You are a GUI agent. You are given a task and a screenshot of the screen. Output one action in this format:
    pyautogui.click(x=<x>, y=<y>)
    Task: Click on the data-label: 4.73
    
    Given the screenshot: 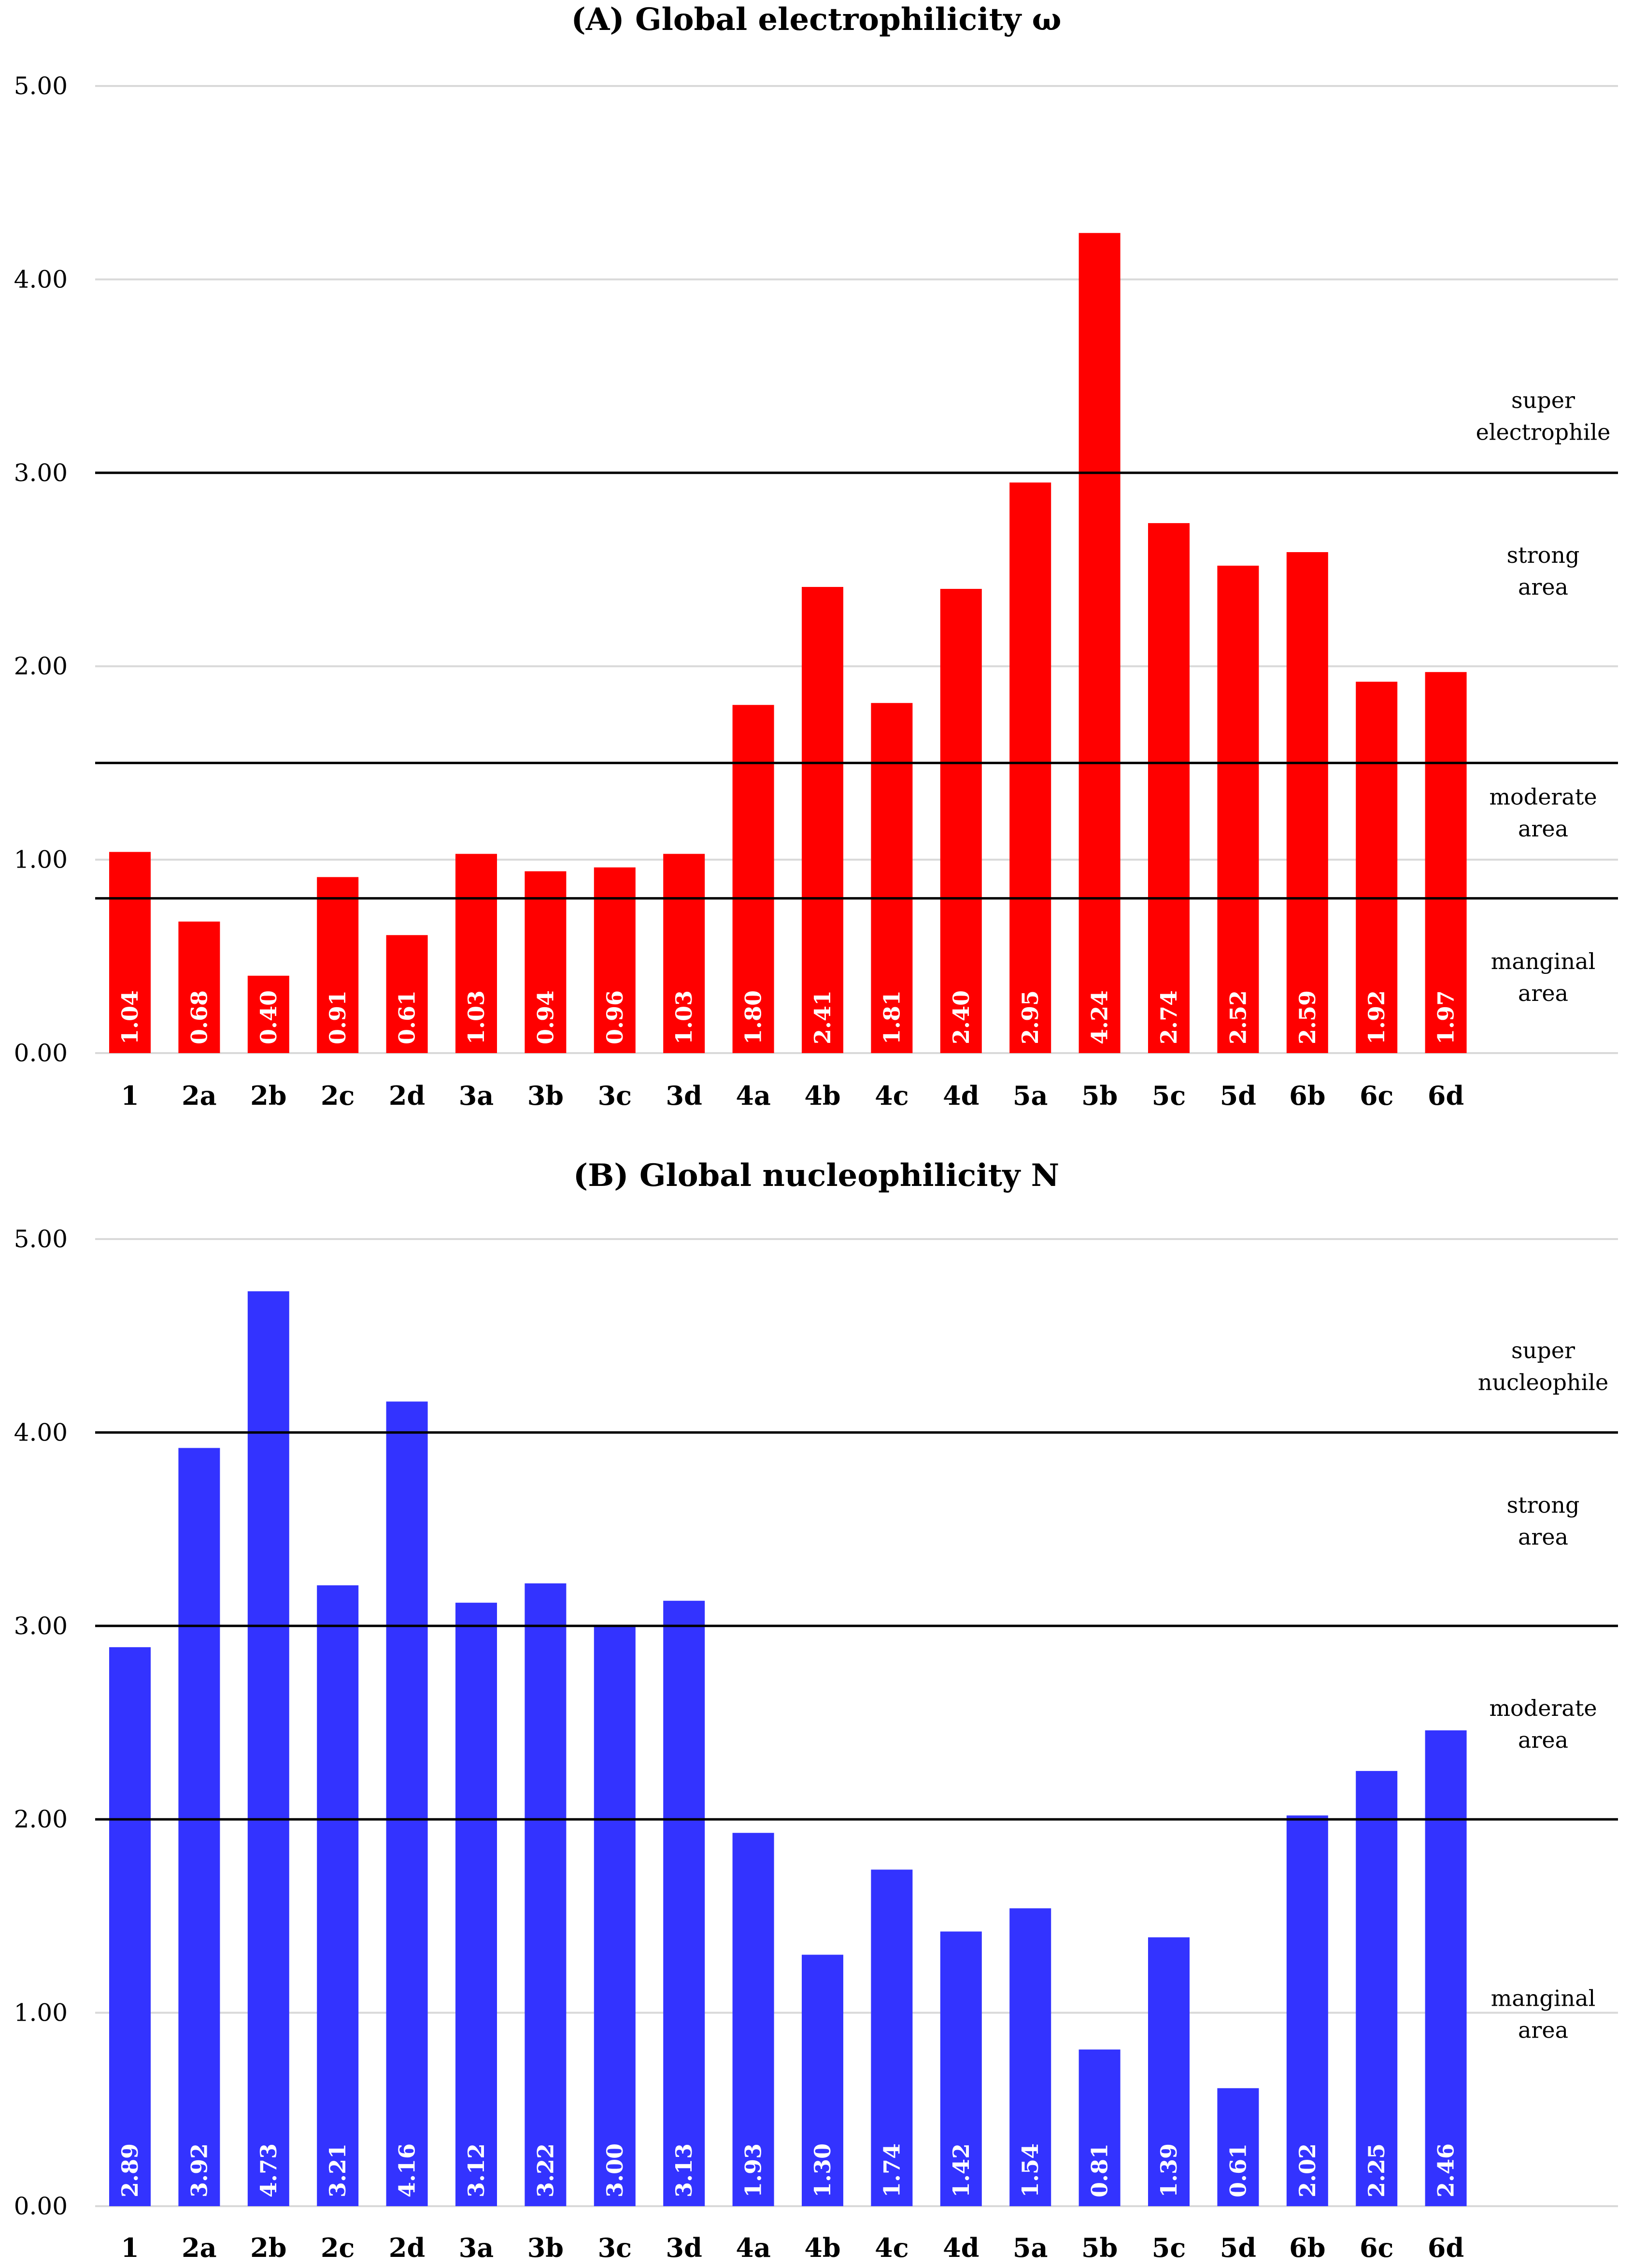 What is the action you would take?
    pyautogui.click(x=268, y=2170)
    